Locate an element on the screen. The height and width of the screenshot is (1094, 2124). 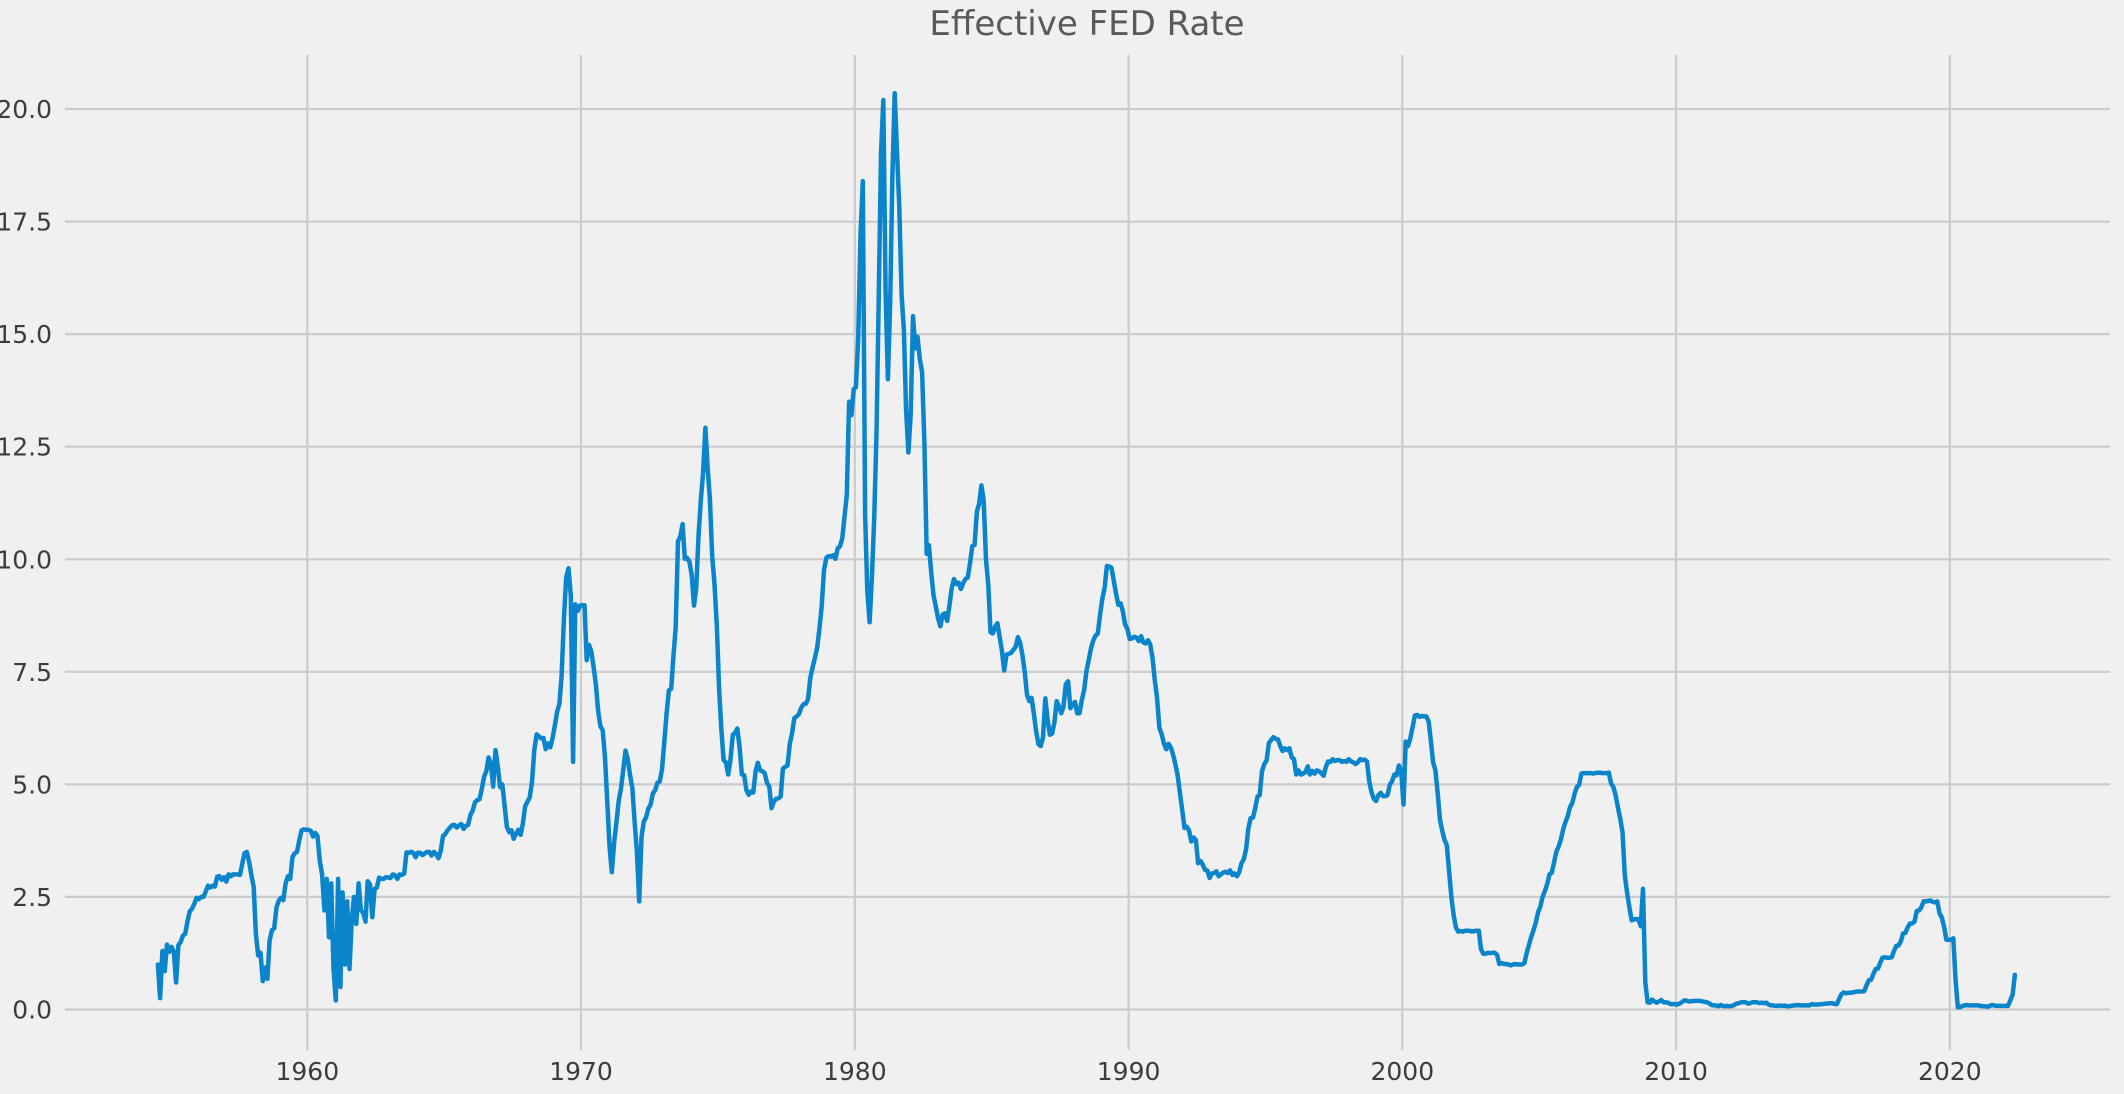
y-tick-label: 12.5 is located at coordinates (26, 447).